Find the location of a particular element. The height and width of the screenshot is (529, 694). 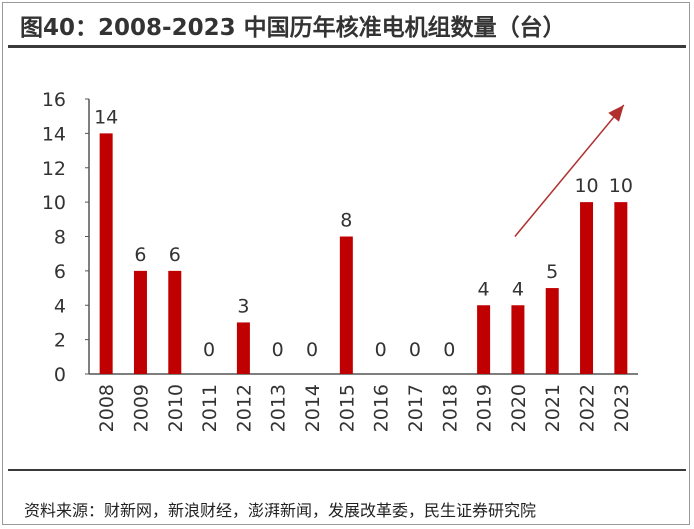

bar-2012 is located at coordinates (243, 348).